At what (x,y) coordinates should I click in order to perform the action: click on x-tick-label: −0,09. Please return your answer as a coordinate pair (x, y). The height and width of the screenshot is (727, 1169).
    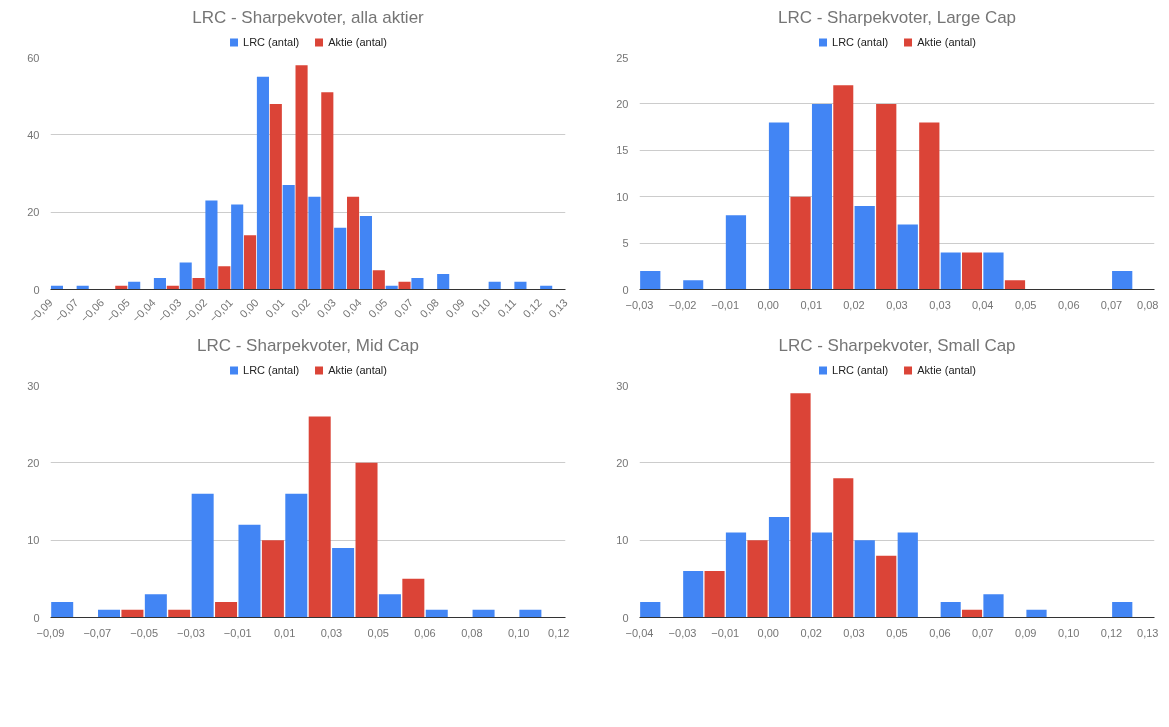
    Looking at the image, I should click on (50, 632).